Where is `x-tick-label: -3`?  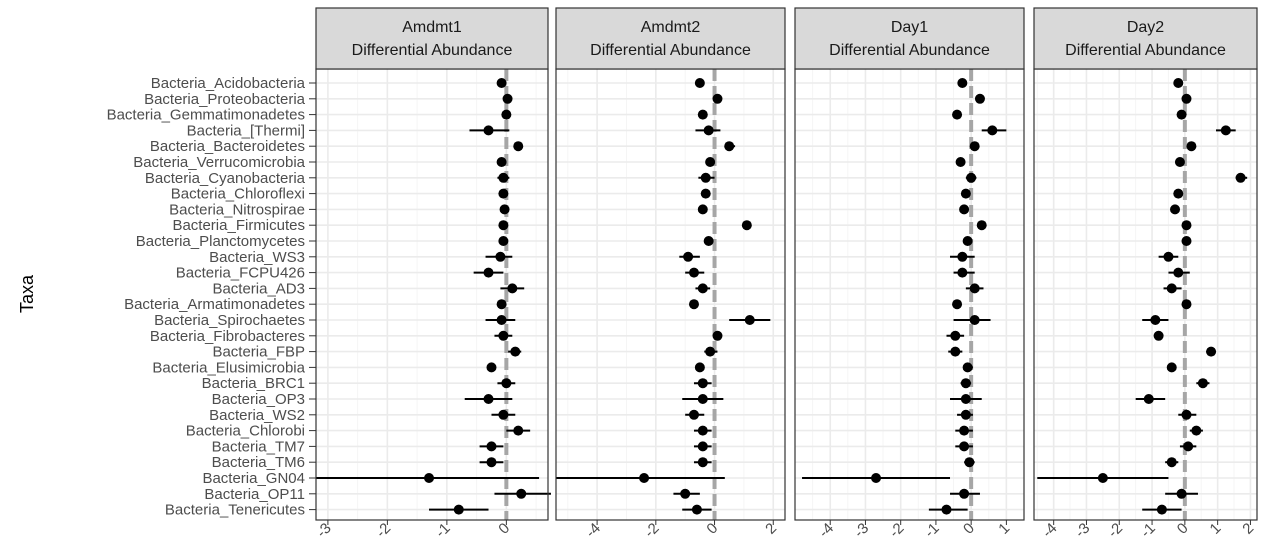 x-tick-label: -3 is located at coordinates (1082, 530).